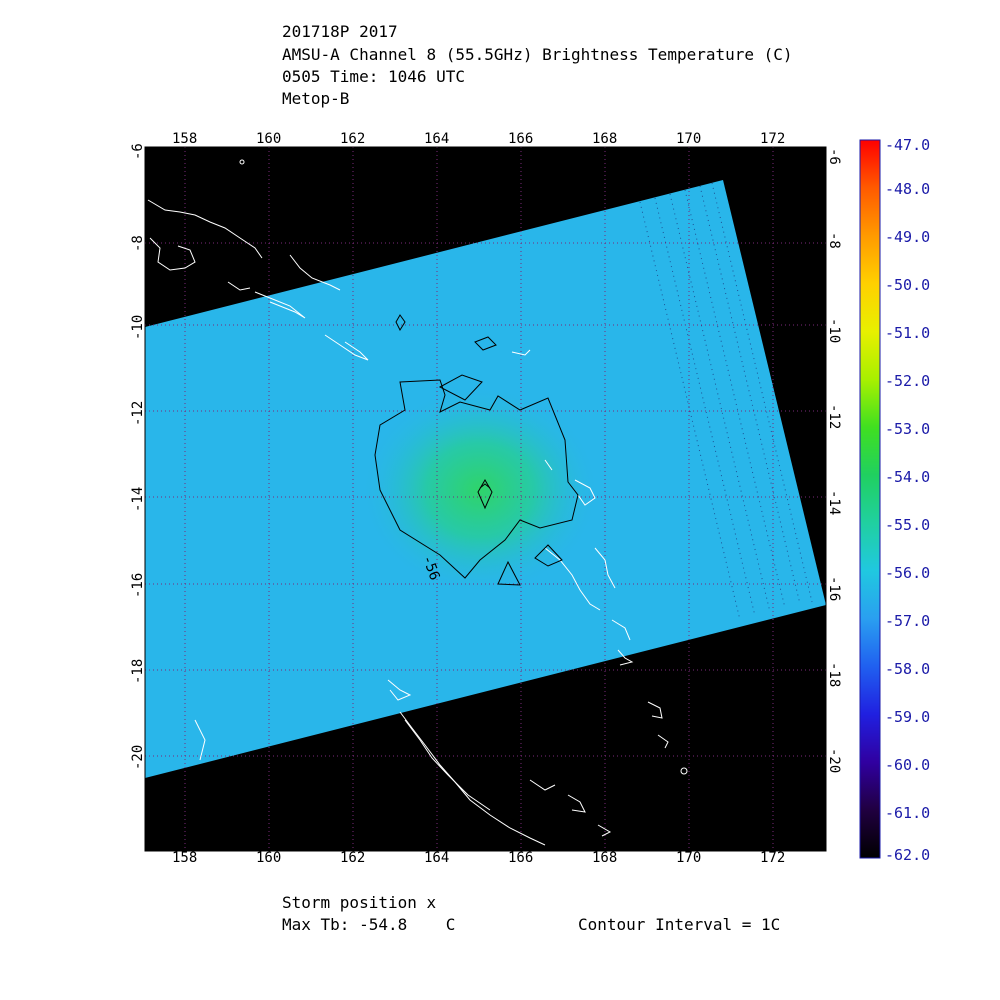 This screenshot has height=1000, width=1000. What do you see at coordinates (478, 858) in the screenshot?
I see `lon-ticks-bottom: 158 160 162 164 166 168 170 172` at bounding box center [478, 858].